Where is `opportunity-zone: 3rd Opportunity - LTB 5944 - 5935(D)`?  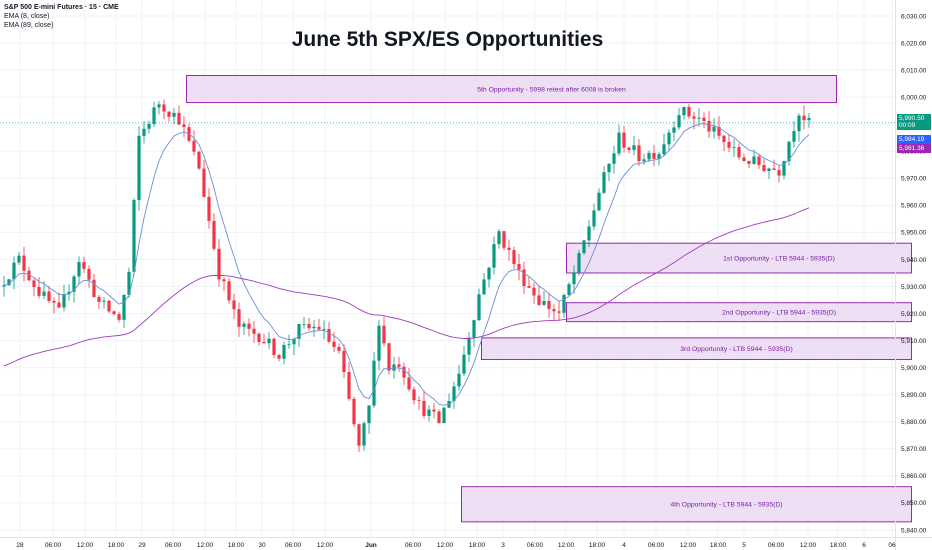 opportunity-zone: 3rd Opportunity - LTB 5944 - 5935(D) is located at coordinates (696, 349).